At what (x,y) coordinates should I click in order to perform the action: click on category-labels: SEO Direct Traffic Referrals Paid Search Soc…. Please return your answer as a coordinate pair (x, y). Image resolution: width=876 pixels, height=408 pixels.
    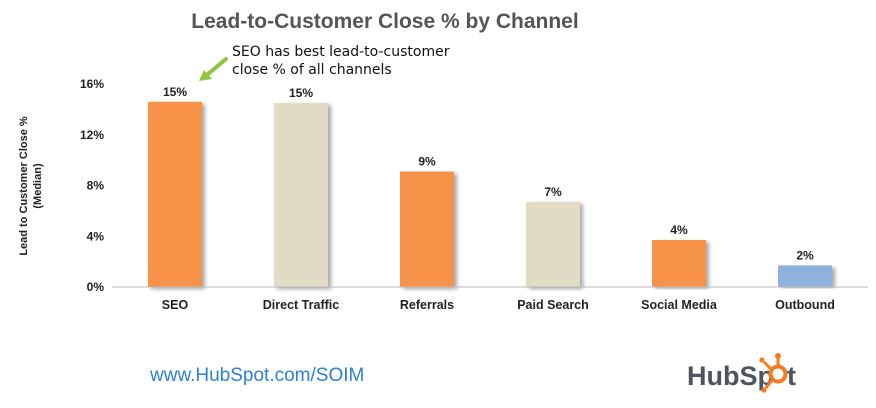
    Looking at the image, I should click on (498, 305).